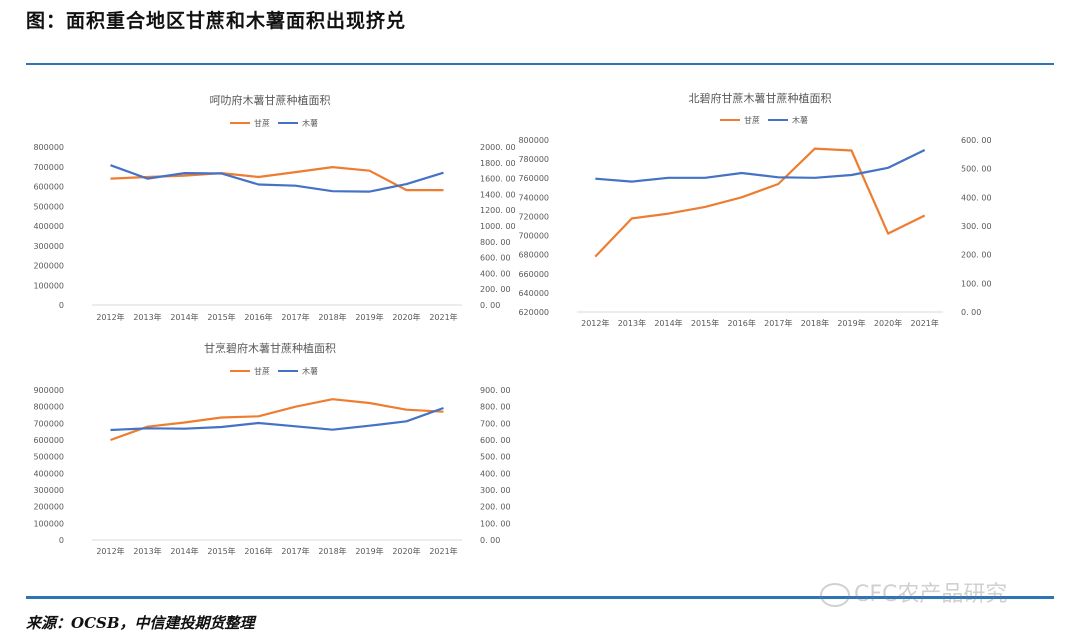 The width and height of the screenshot is (1080, 639). I want to click on chart-title: 北碧府甘蔗木薯甘蔗种植面积, so click(760, 98).